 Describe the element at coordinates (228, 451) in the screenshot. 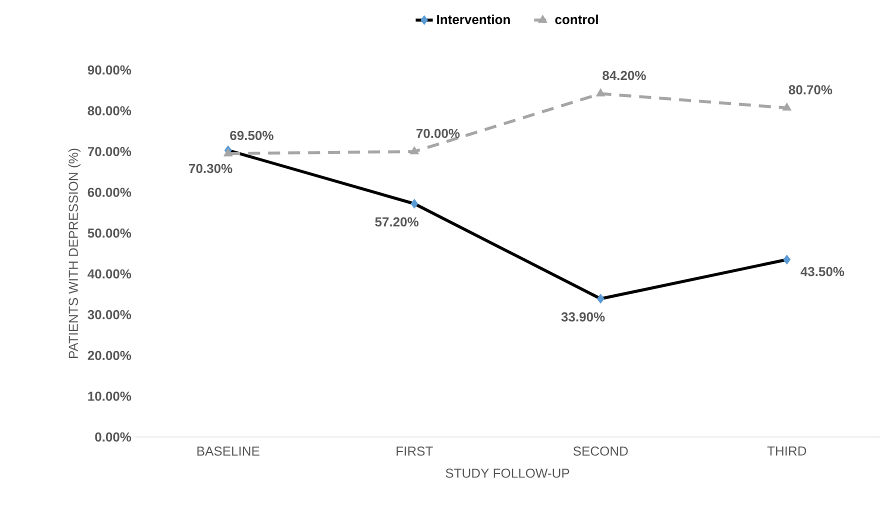

I see `x-tick-label: BASELINE` at that location.